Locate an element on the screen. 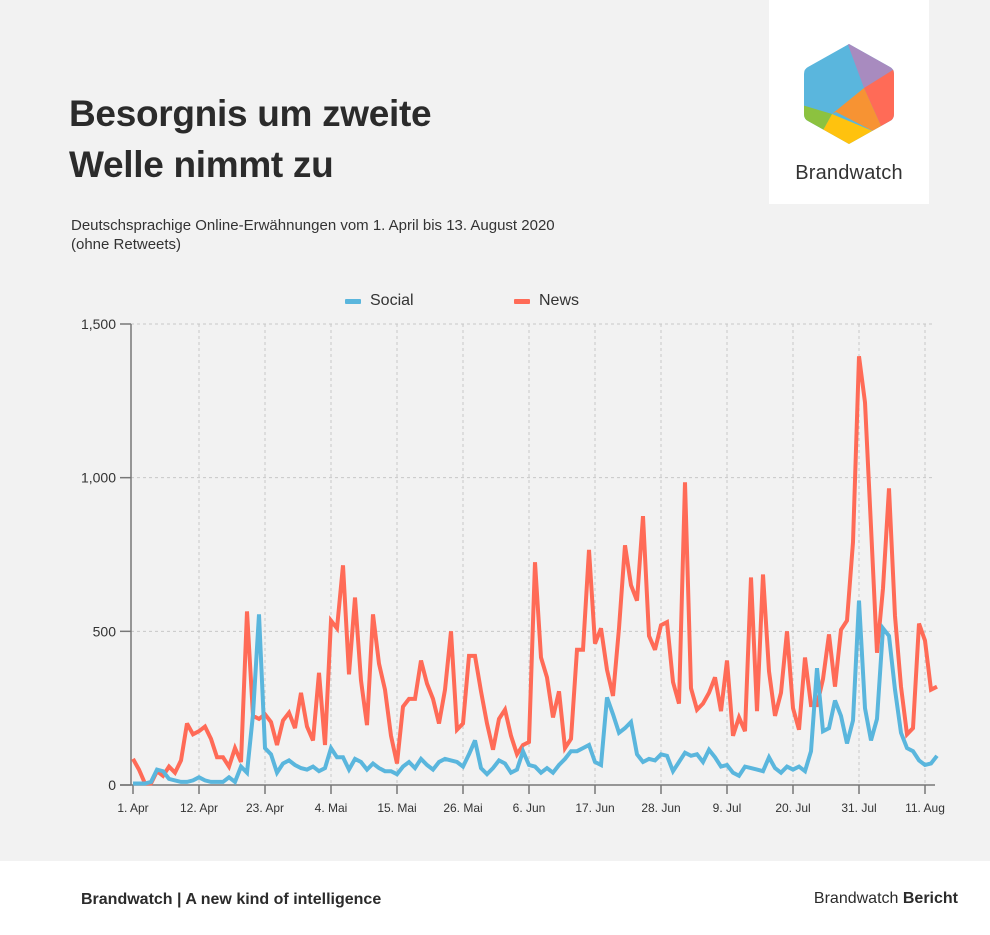 This screenshot has height=935, width=990. logo-wordmark: Brandwatch is located at coordinates (849, 173).